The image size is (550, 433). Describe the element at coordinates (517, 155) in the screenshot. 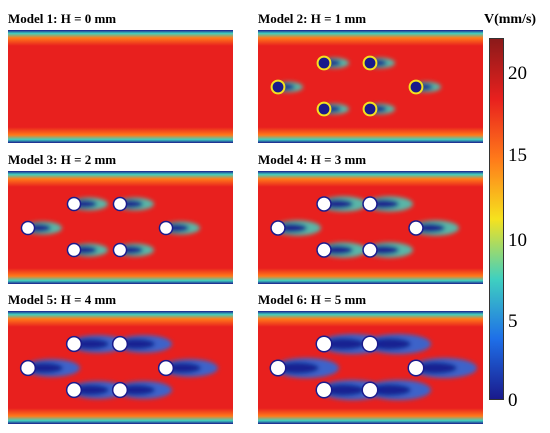

I see `colorbar-tick: 15` at that location.